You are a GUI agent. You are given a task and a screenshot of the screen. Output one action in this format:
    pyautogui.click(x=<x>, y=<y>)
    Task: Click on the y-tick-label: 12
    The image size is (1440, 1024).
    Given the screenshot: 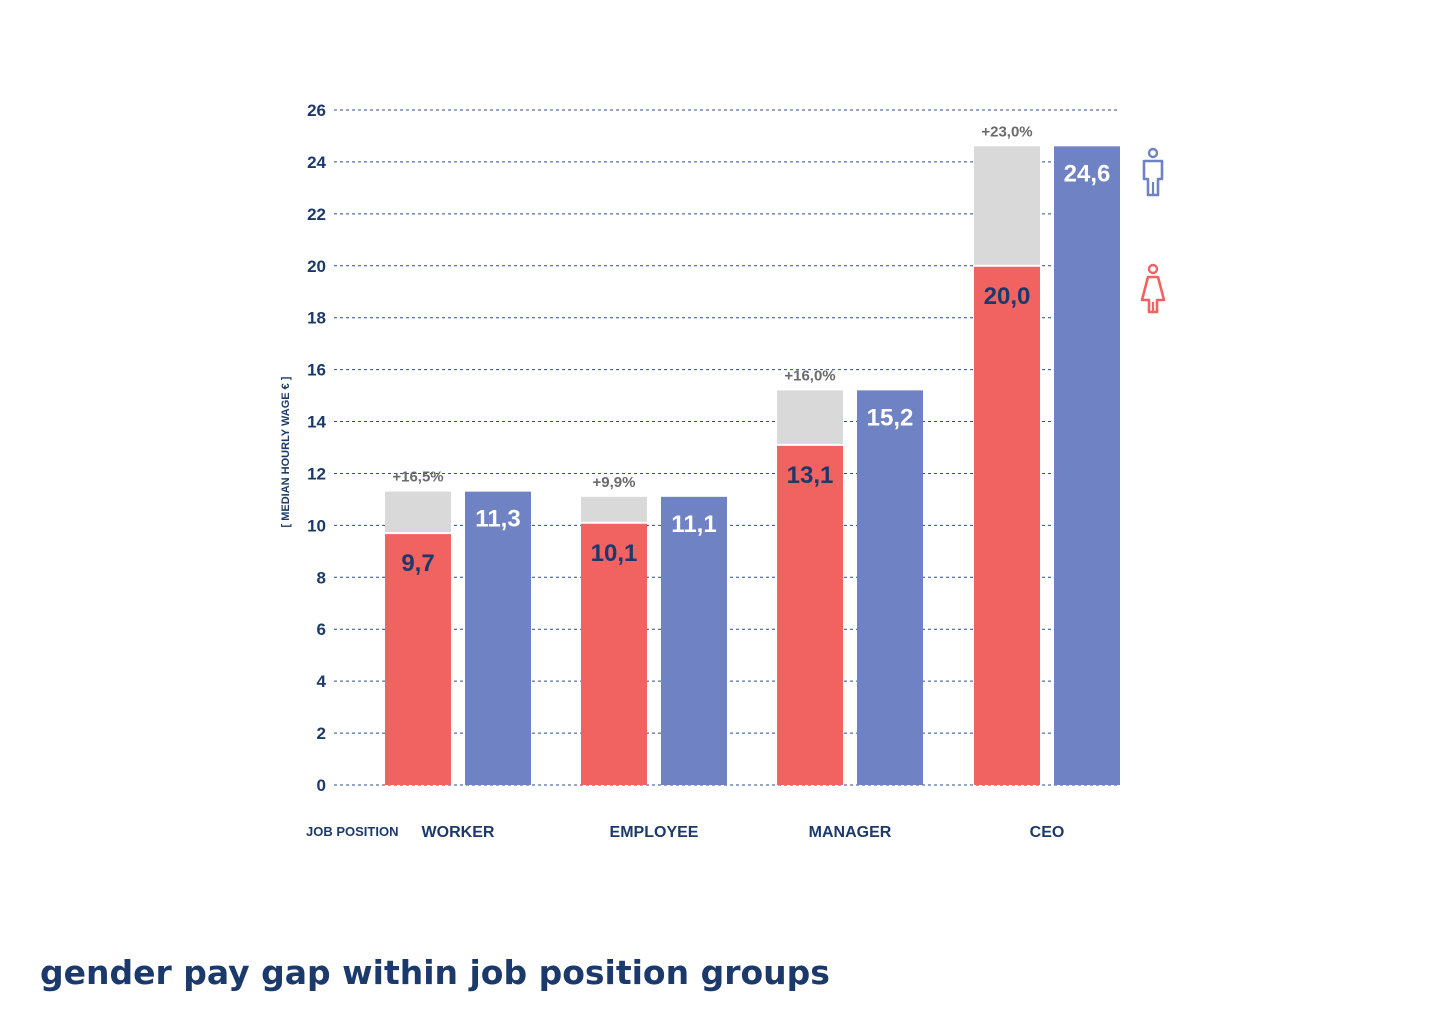 What is the action you would take?
    pyautogui.click(x=316, y=473)
    